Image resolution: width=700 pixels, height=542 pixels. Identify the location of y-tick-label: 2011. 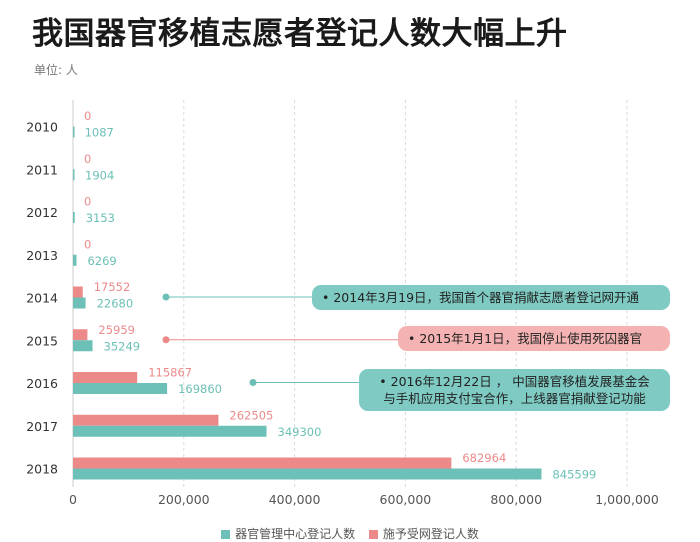
(42, 169).